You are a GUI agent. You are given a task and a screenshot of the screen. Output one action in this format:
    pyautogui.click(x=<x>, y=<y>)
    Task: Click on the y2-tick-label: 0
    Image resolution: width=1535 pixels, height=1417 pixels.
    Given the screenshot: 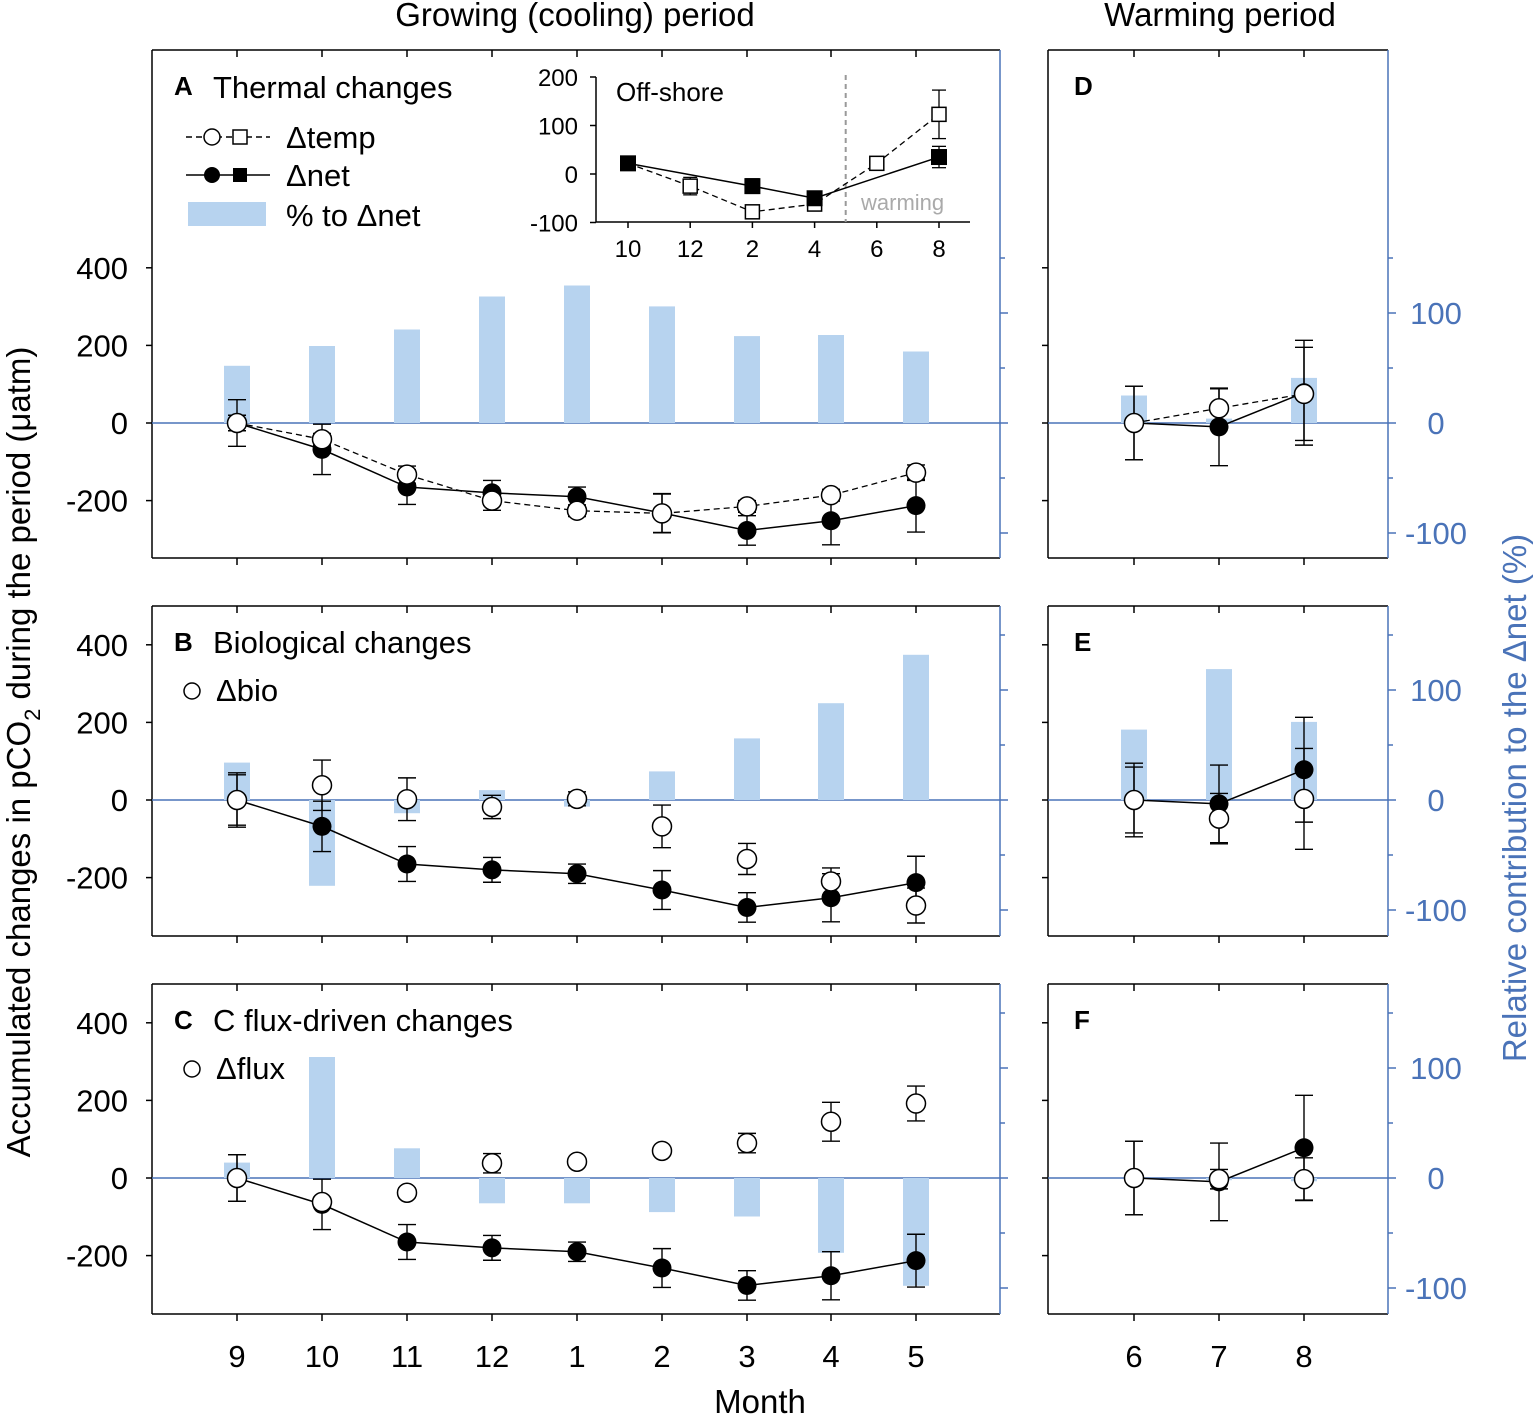 What is the action you would take?
    pyautogui.click(x=1435, y=800)
    